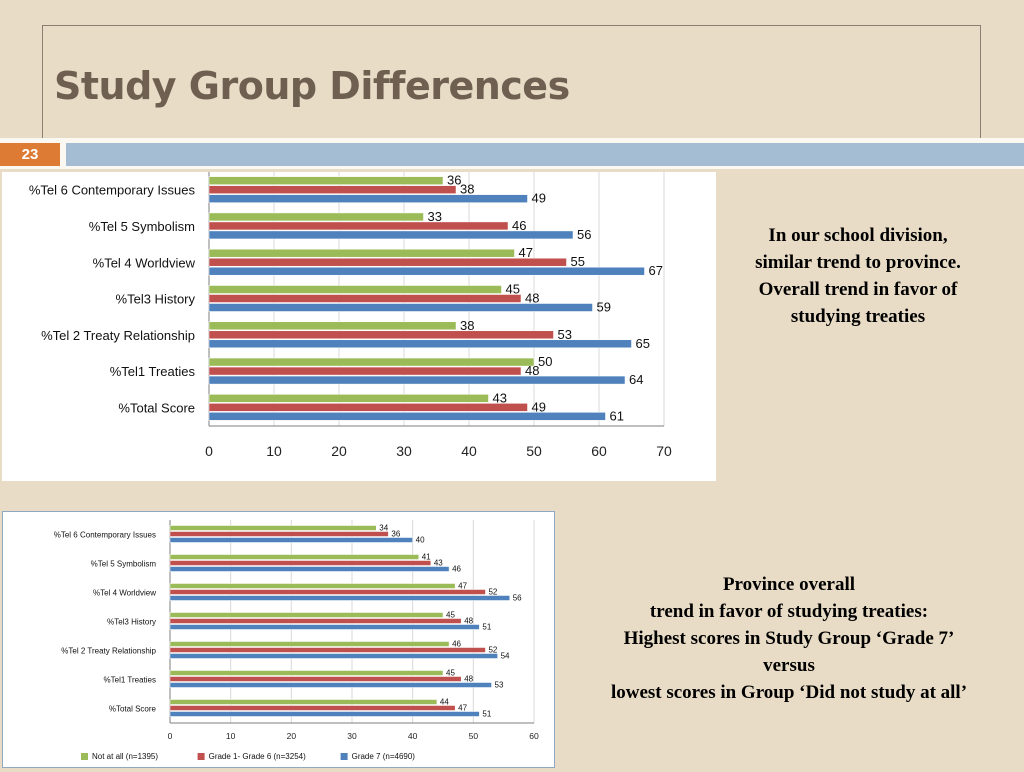 The image size is (1024, 772). What do you see at coordinates (664, 451) in the screenshot?
I see `x-tick-label: 70` at bounding box center [664, 451].